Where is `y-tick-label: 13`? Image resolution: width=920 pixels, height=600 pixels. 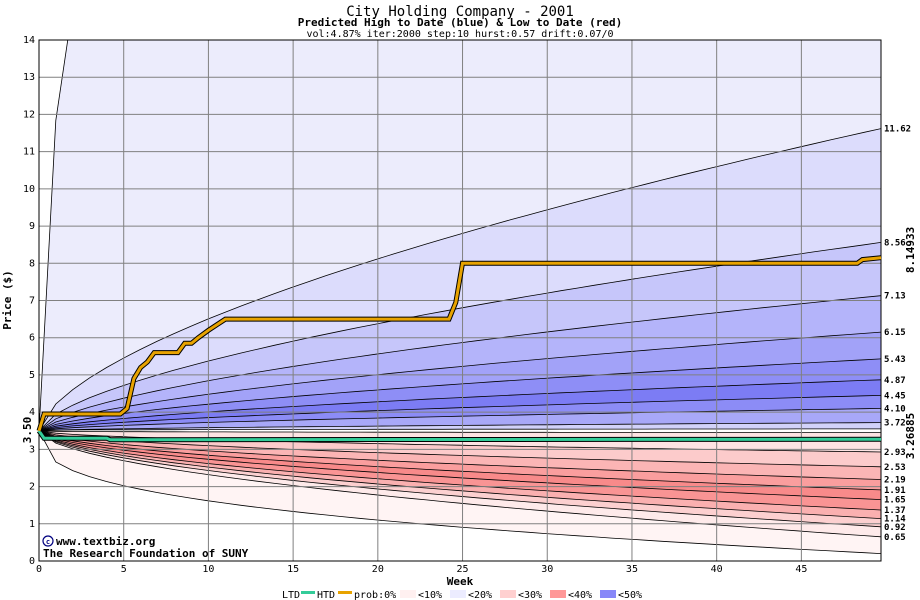
y-tick-label: 13 is located at coordinates (29, 77).